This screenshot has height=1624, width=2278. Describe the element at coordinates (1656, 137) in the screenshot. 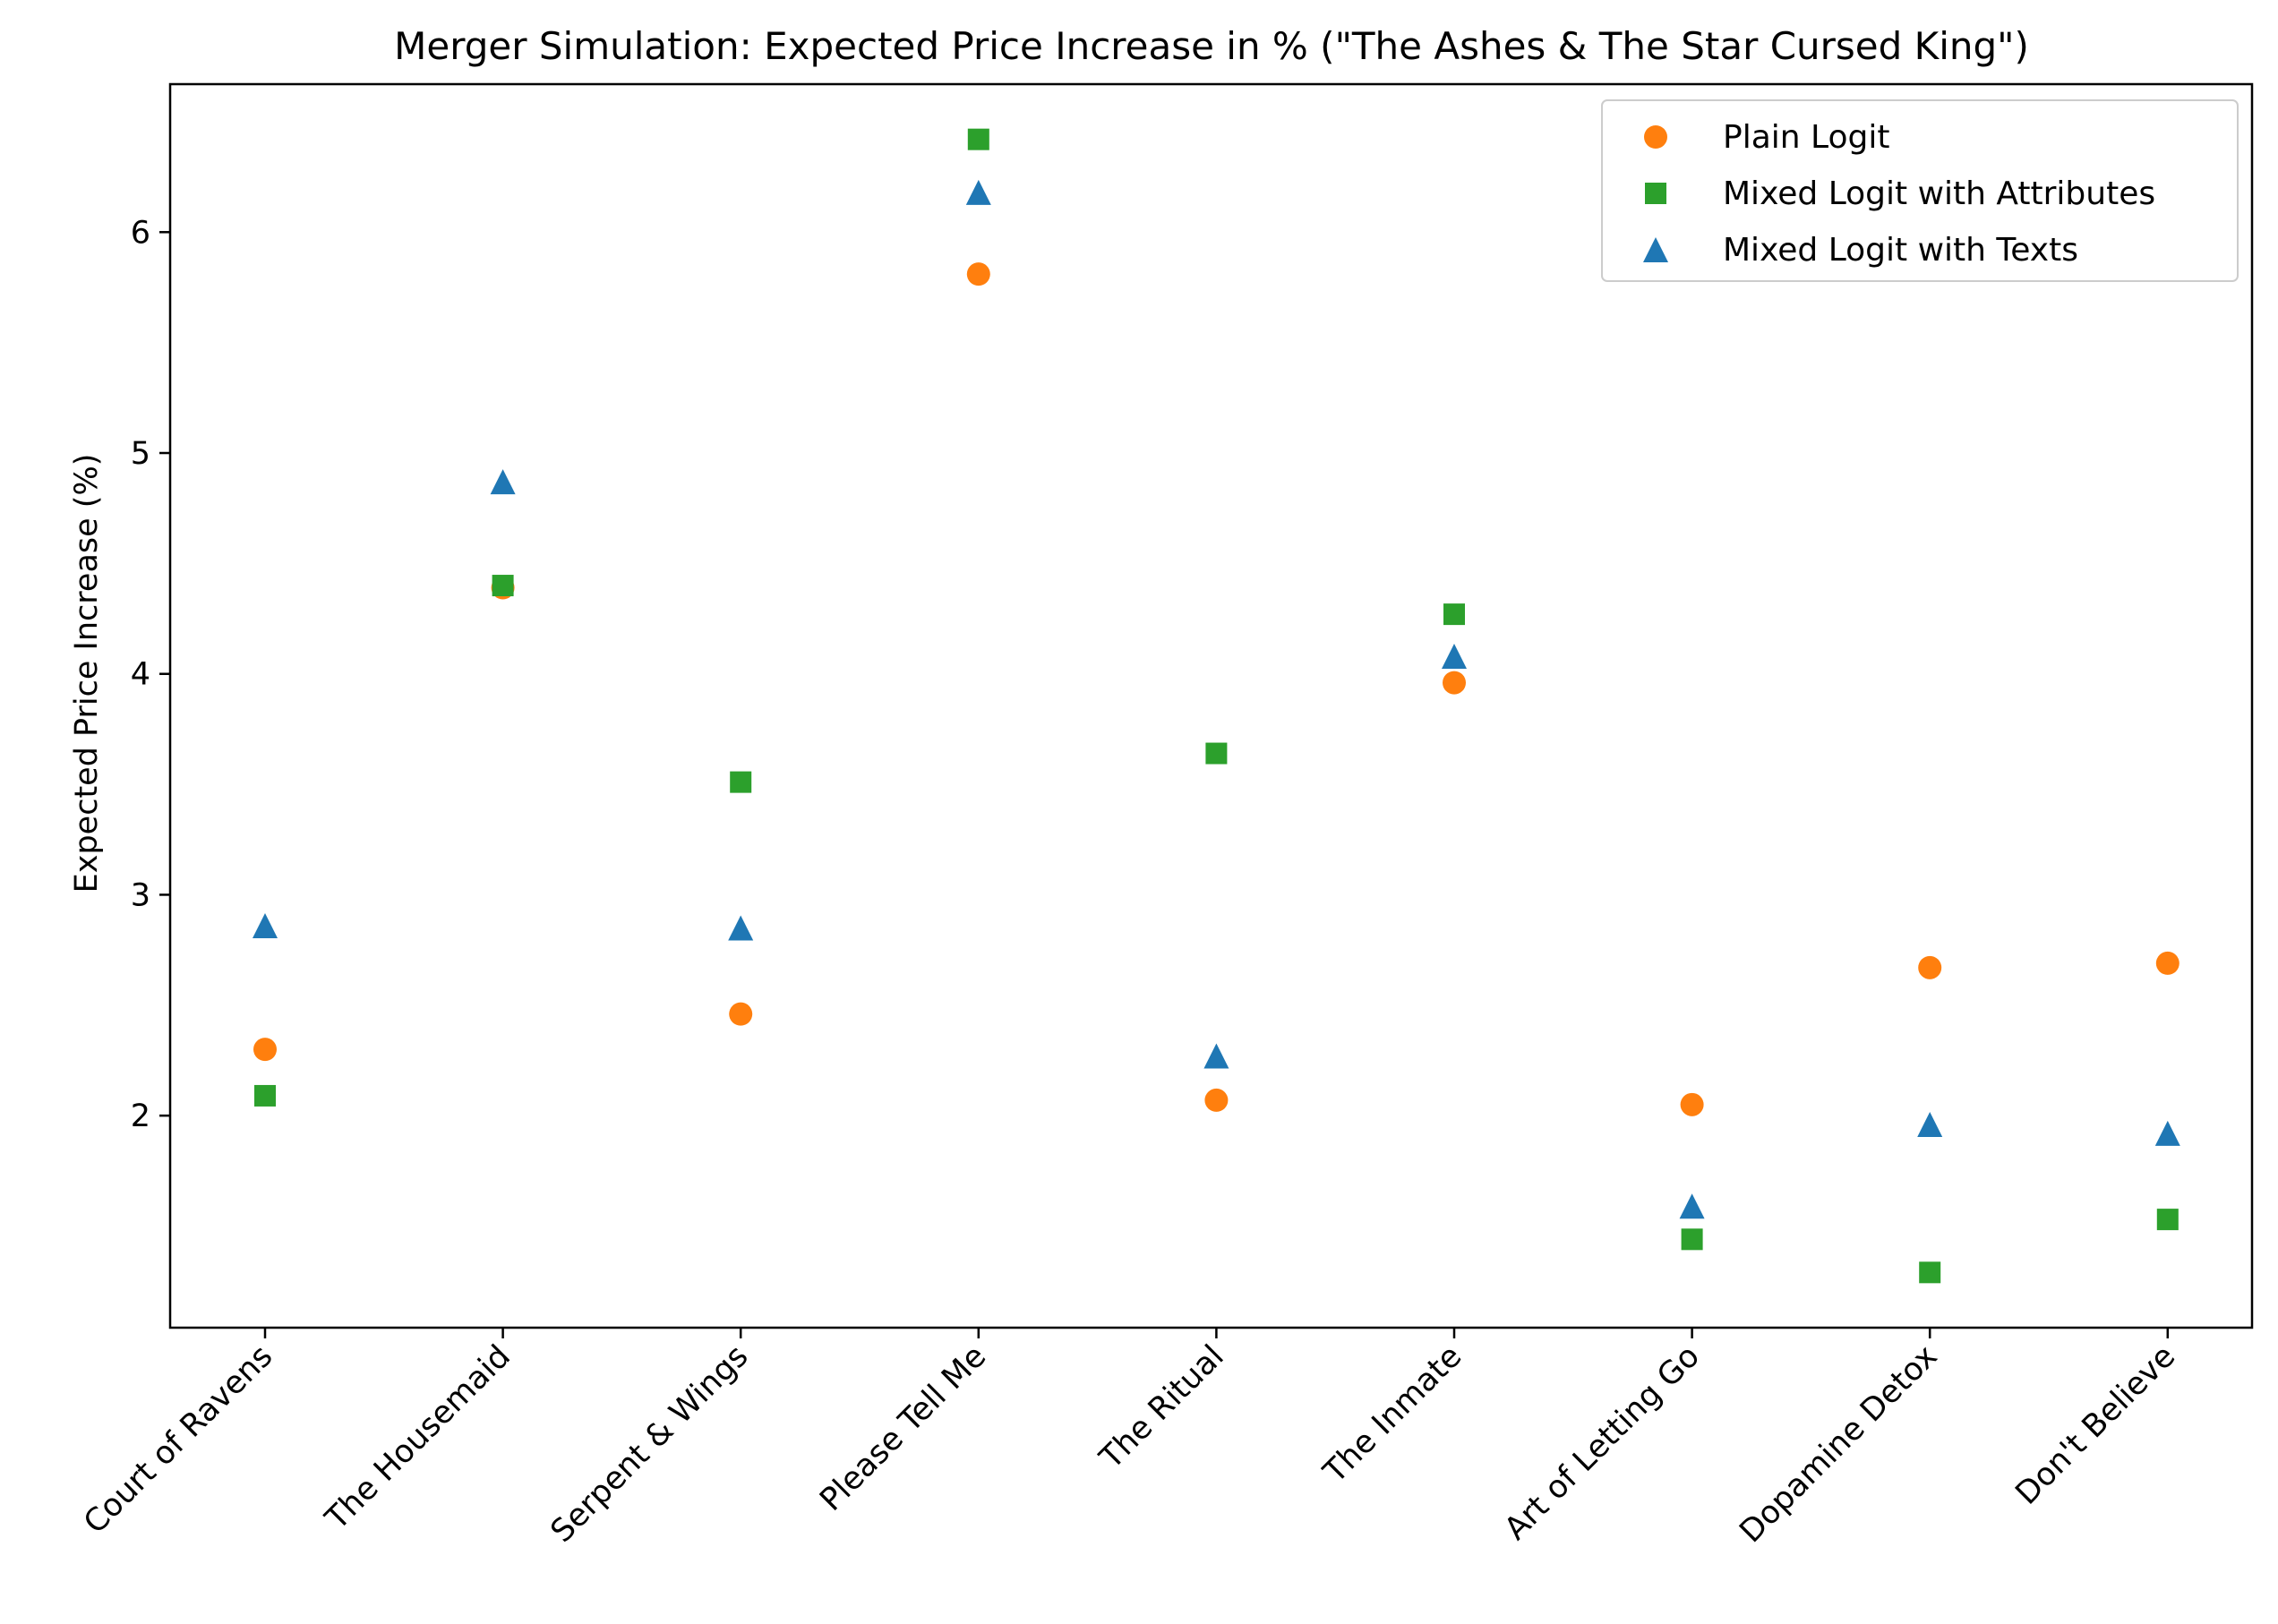

I see `legend-marker-circle` at that location.